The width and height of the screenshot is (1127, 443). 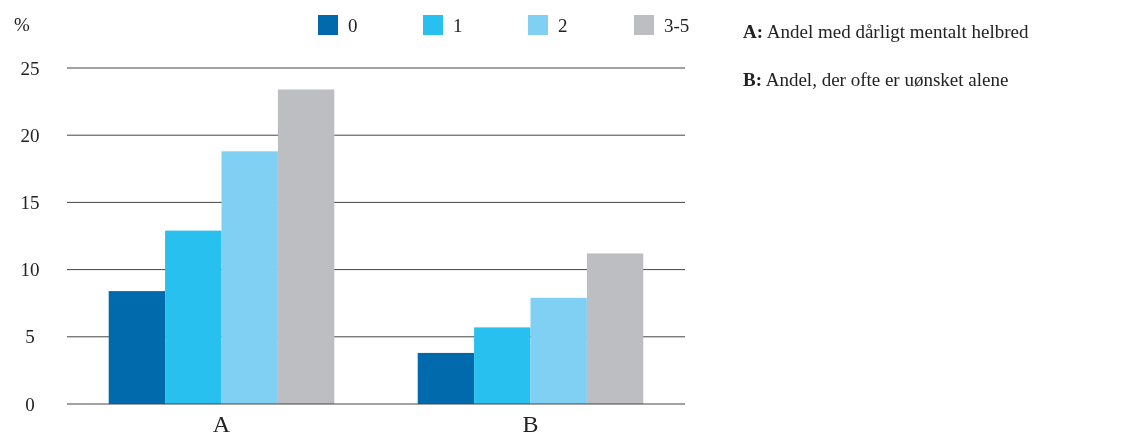 I want to click on x-tick-label: B, so click(x=530, y=424).